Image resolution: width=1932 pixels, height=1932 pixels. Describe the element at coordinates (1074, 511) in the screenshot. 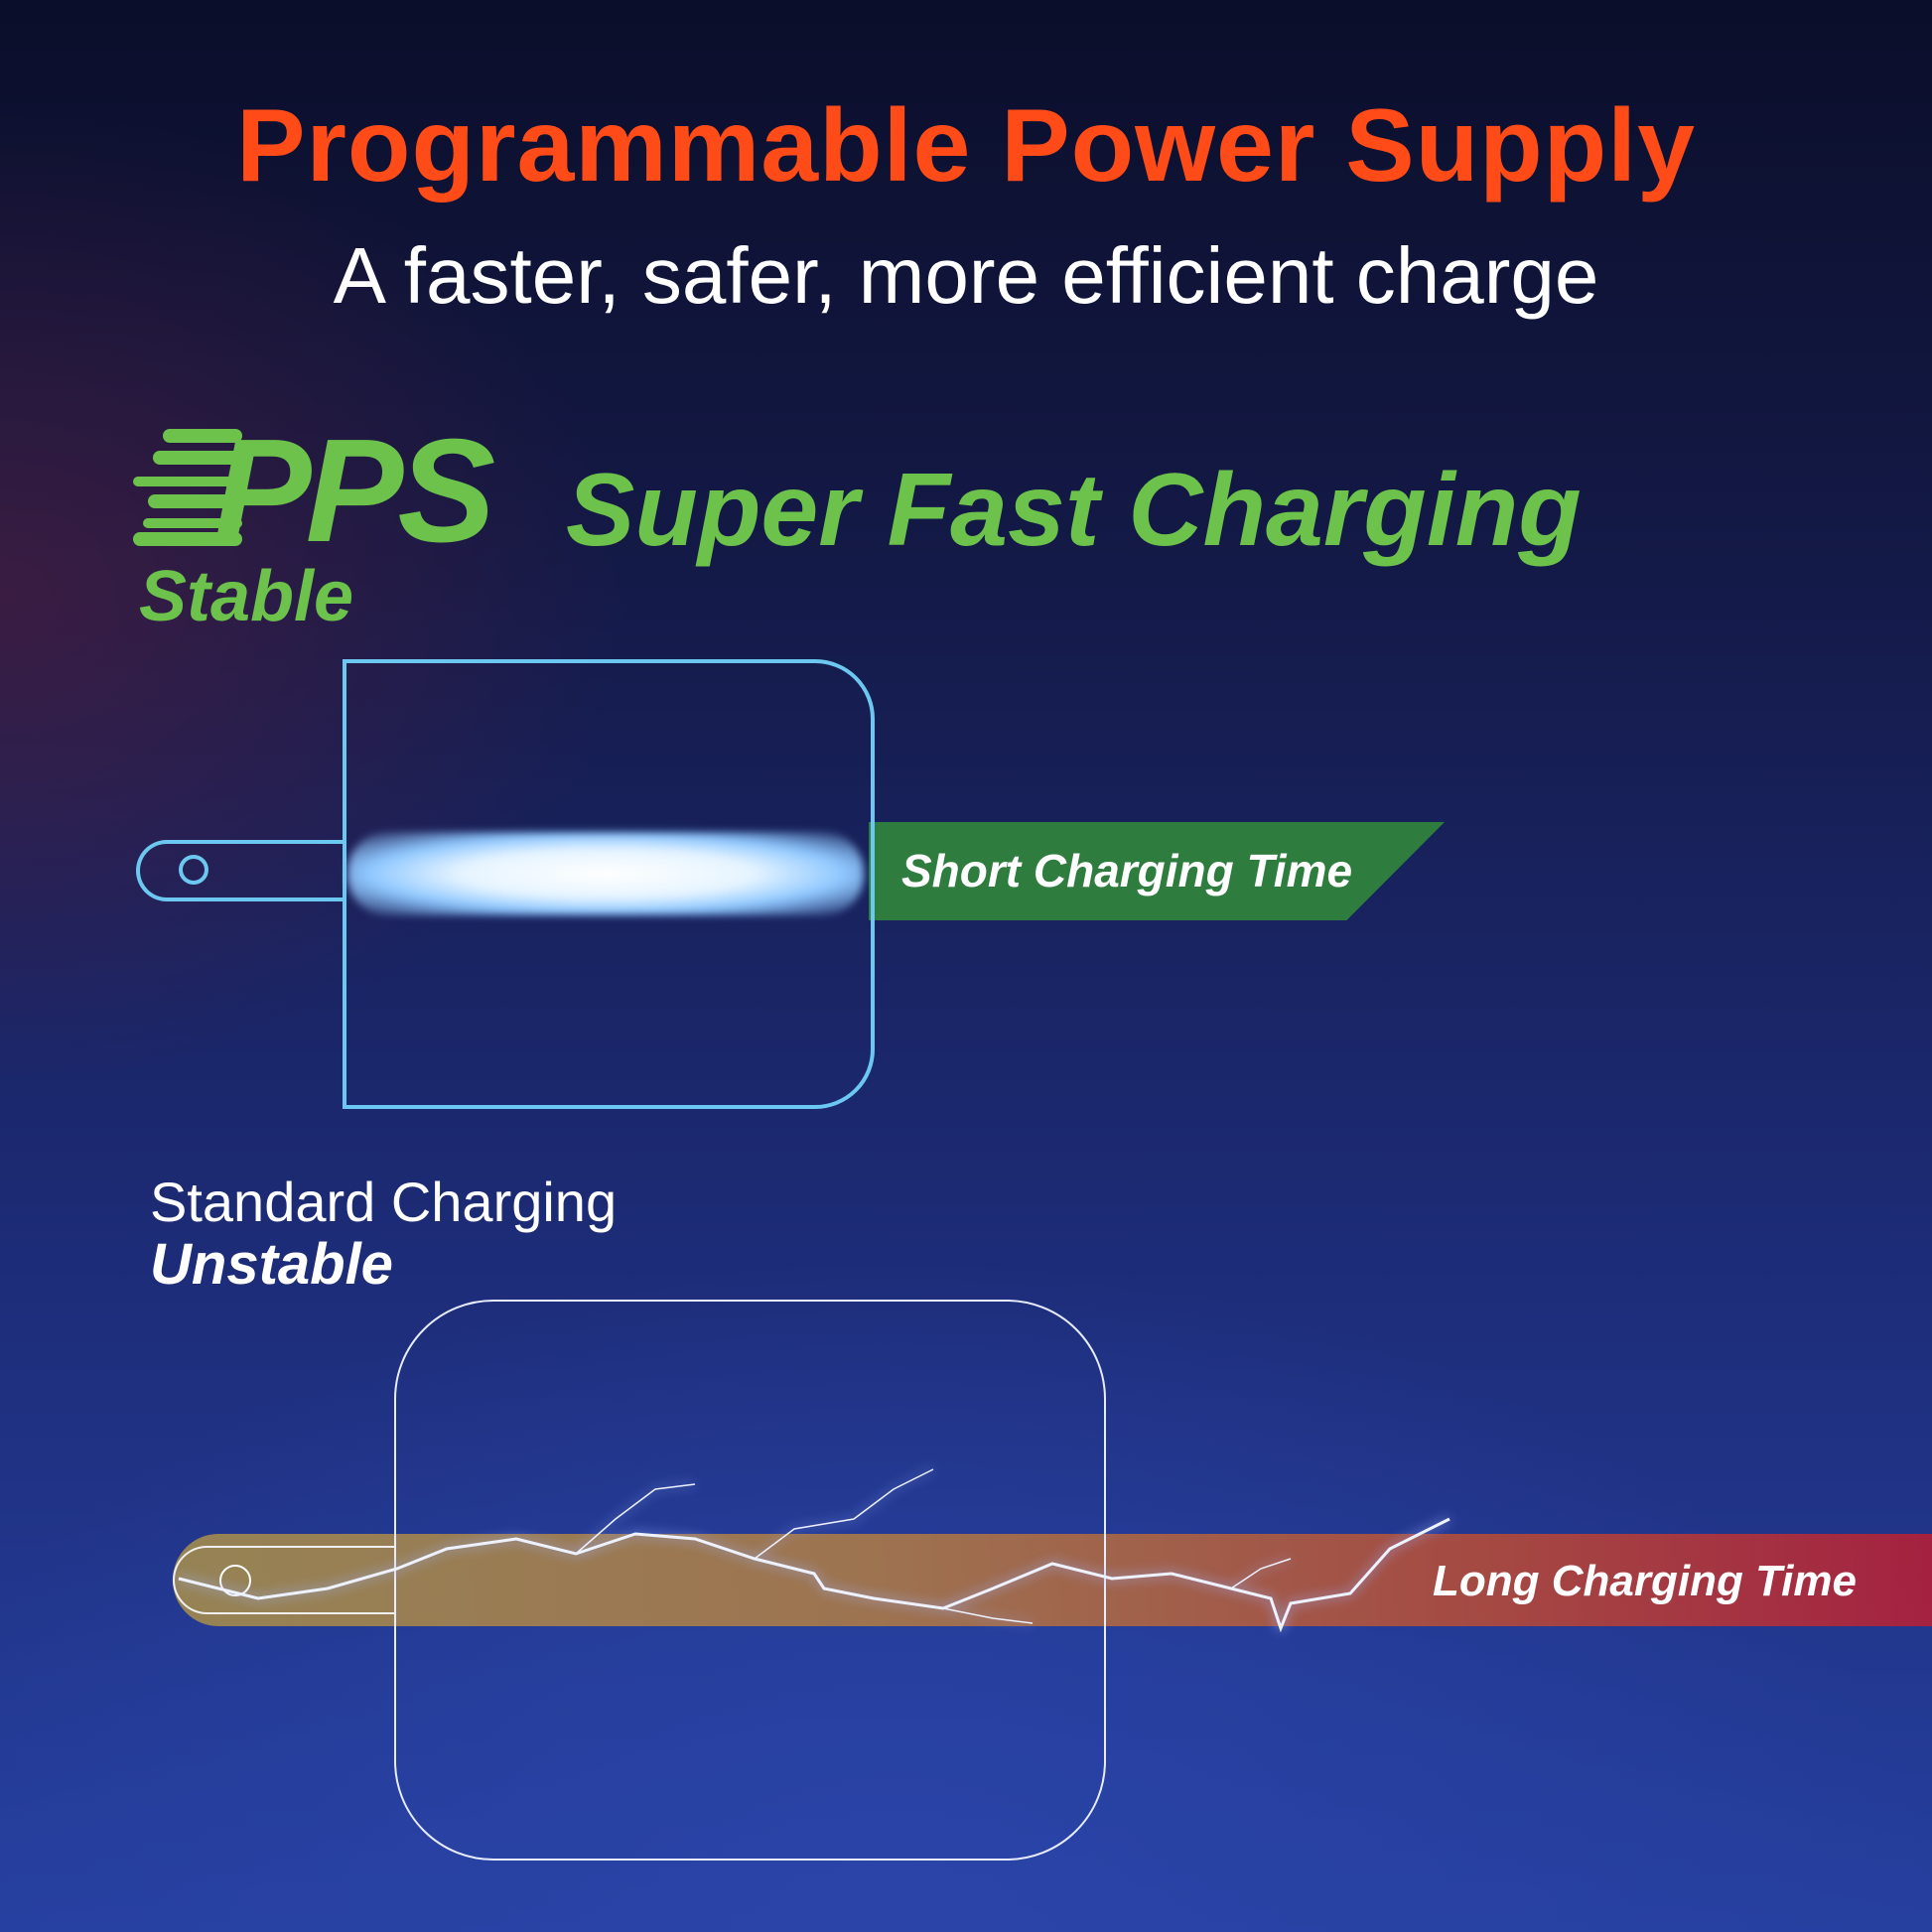

I see `pps-headline: Super Fast Charging` at that location.